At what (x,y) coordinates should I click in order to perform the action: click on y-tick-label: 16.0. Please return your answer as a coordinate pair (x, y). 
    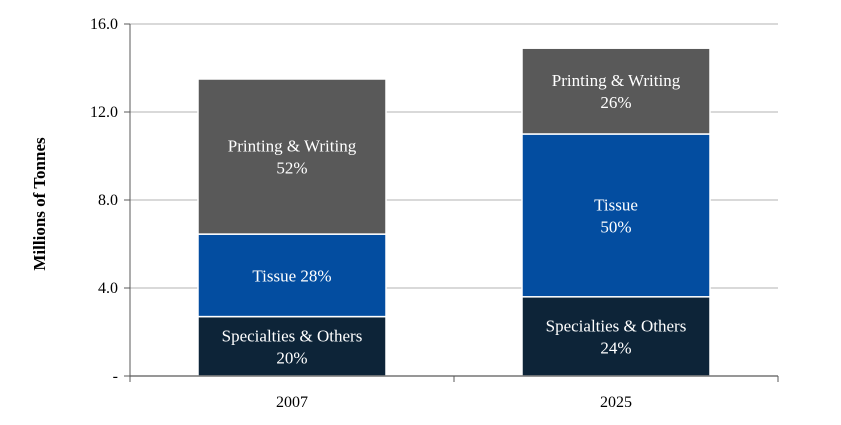
    Looking at the image, I should click on (104, 24).